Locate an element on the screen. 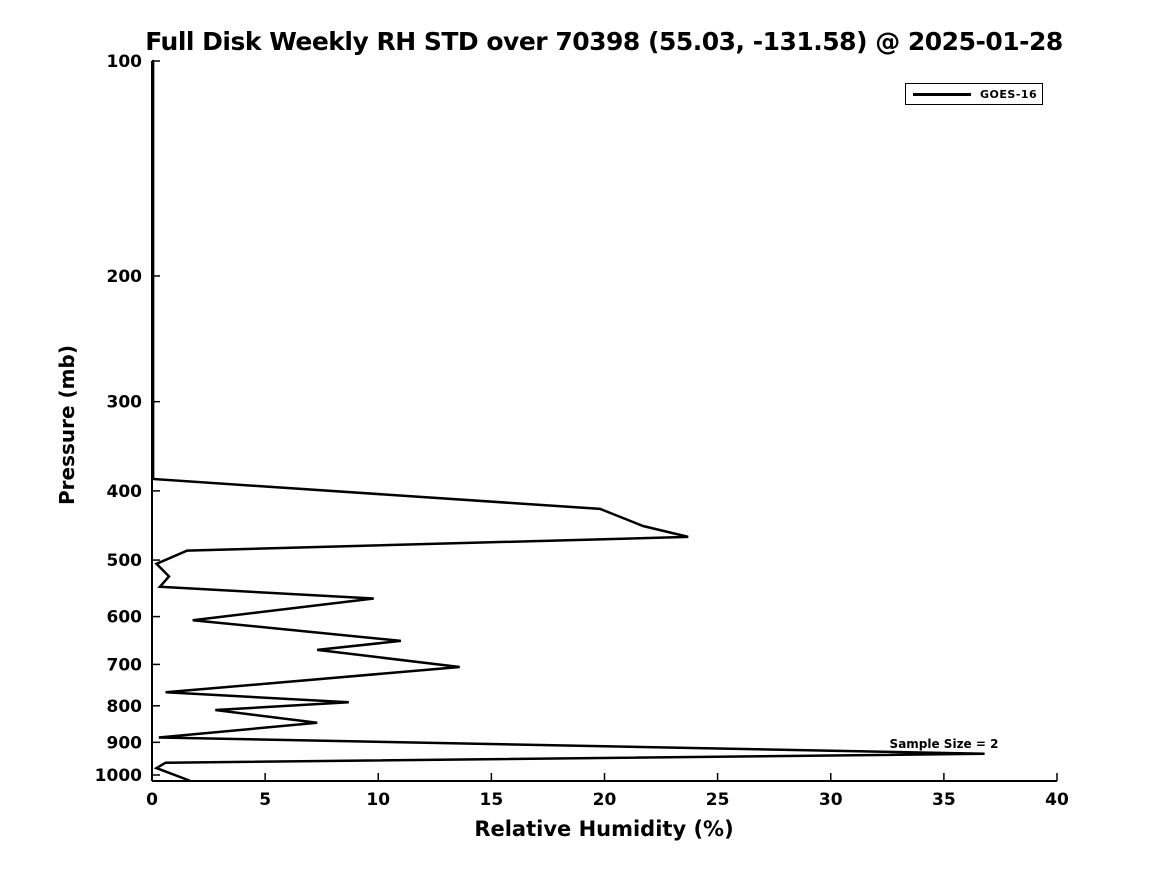  y-tick-label: 1000 is located at coordinates (118, 776).